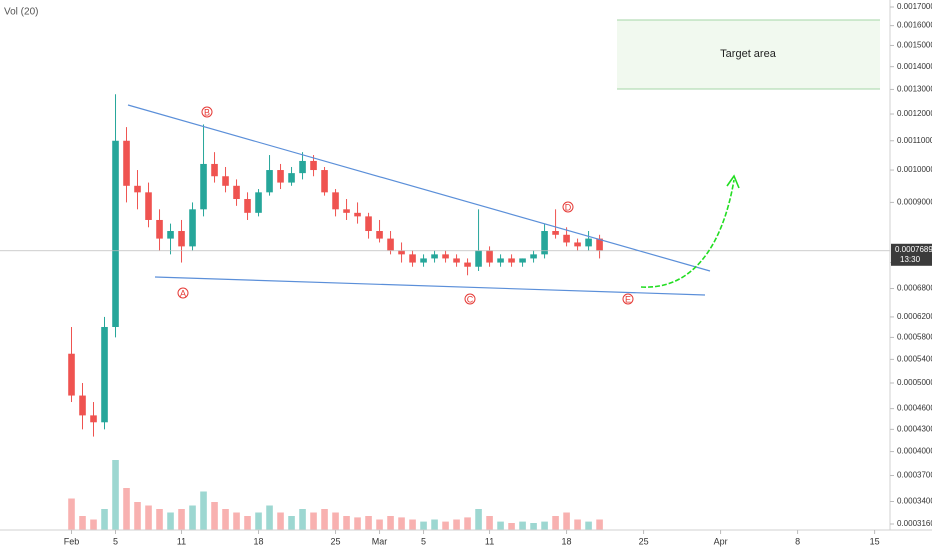 This screenshot has height=550, width=932. I want to click on x-tick-label: 8, so click(797, 541).